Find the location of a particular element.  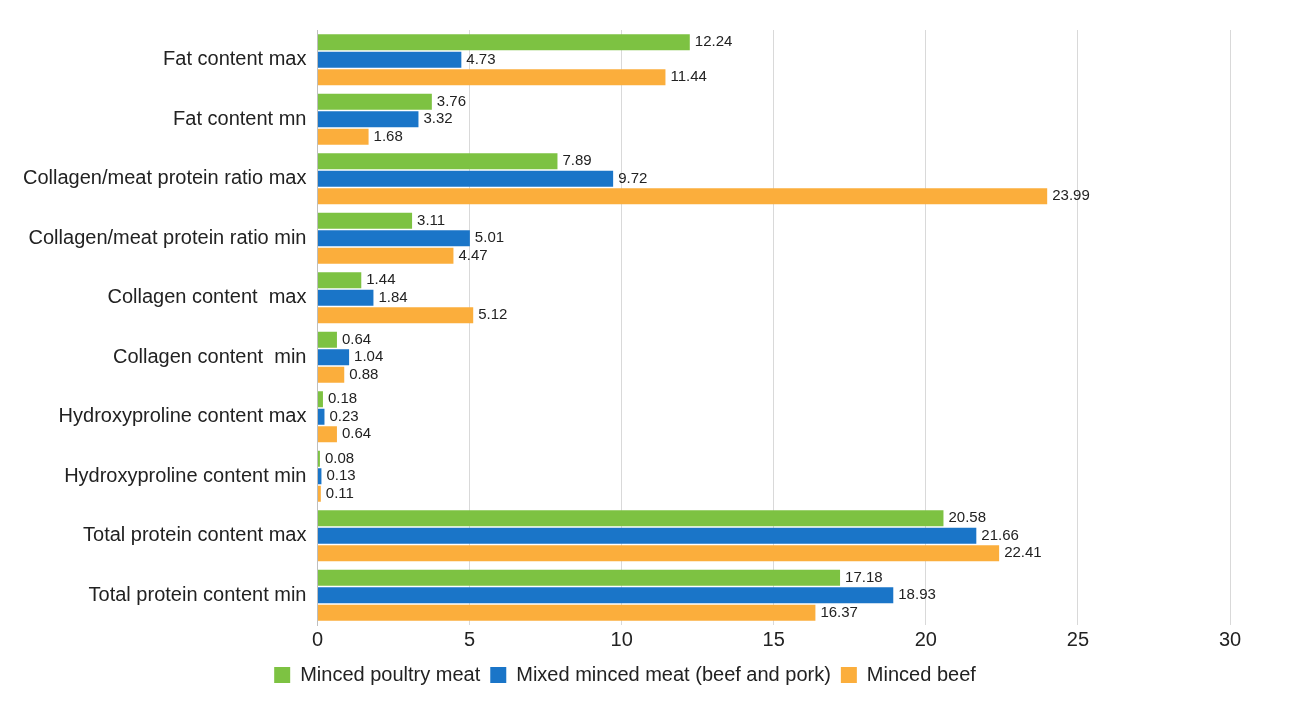

data-label: 17.18 is located at coordinates (864, 576).